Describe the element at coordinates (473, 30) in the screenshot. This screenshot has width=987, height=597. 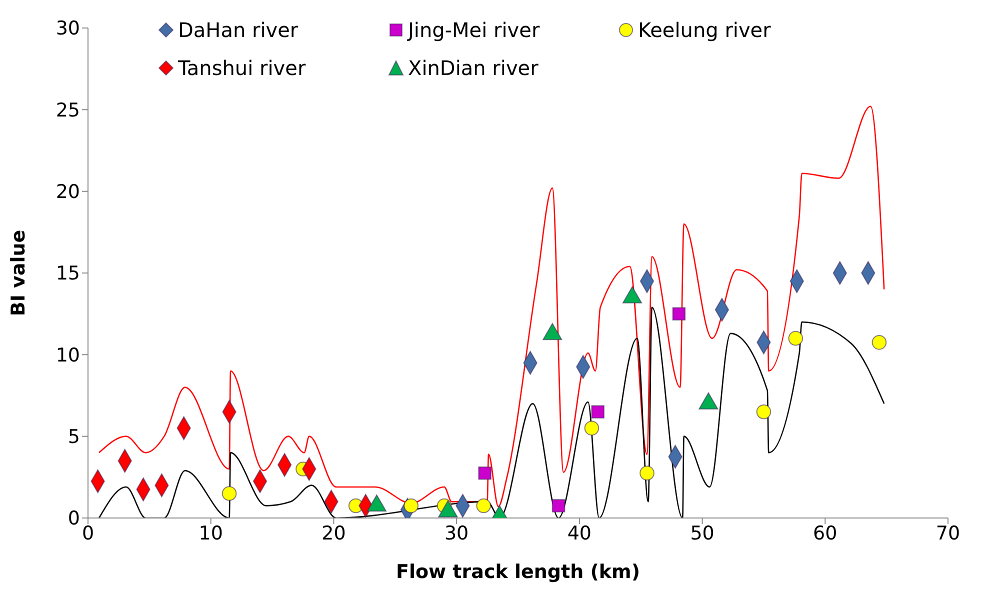
I see `legend-label: Jing-Mei river` at that location.